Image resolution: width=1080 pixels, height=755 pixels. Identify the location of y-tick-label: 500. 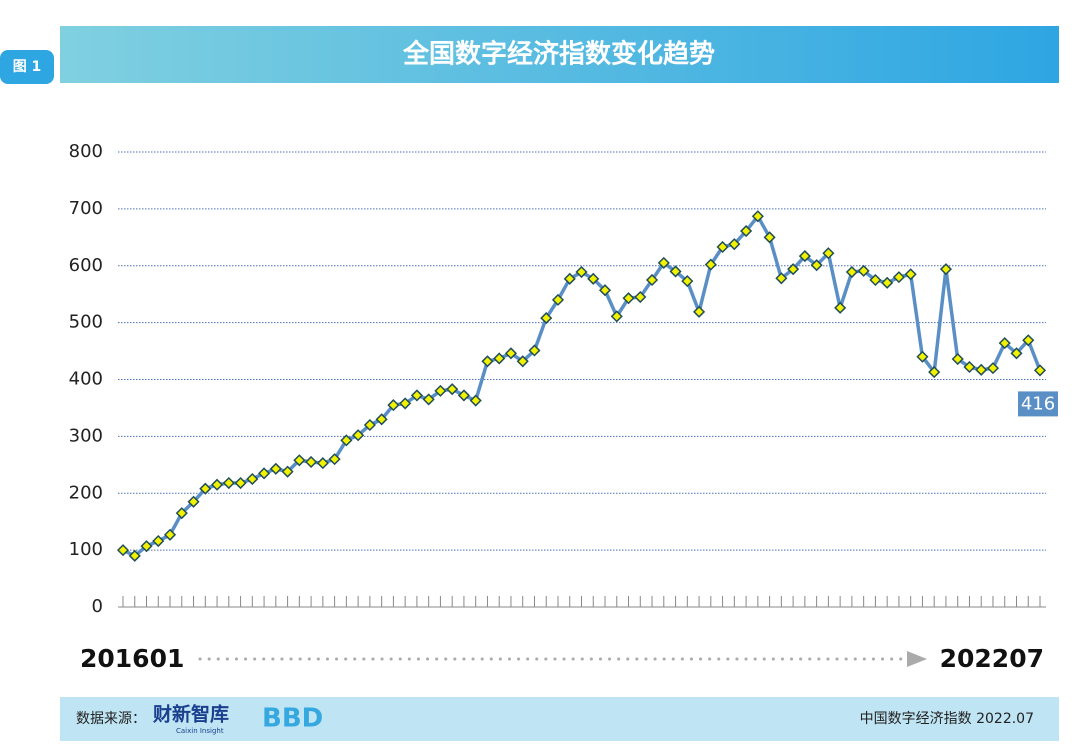
(86, 322).